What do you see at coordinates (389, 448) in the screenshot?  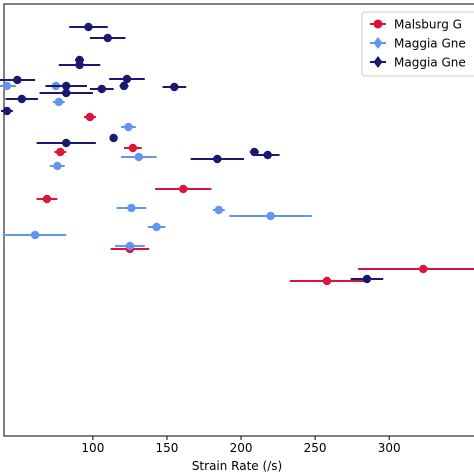 I see `x-tick-label: 300` at bounding box center [389, 448].